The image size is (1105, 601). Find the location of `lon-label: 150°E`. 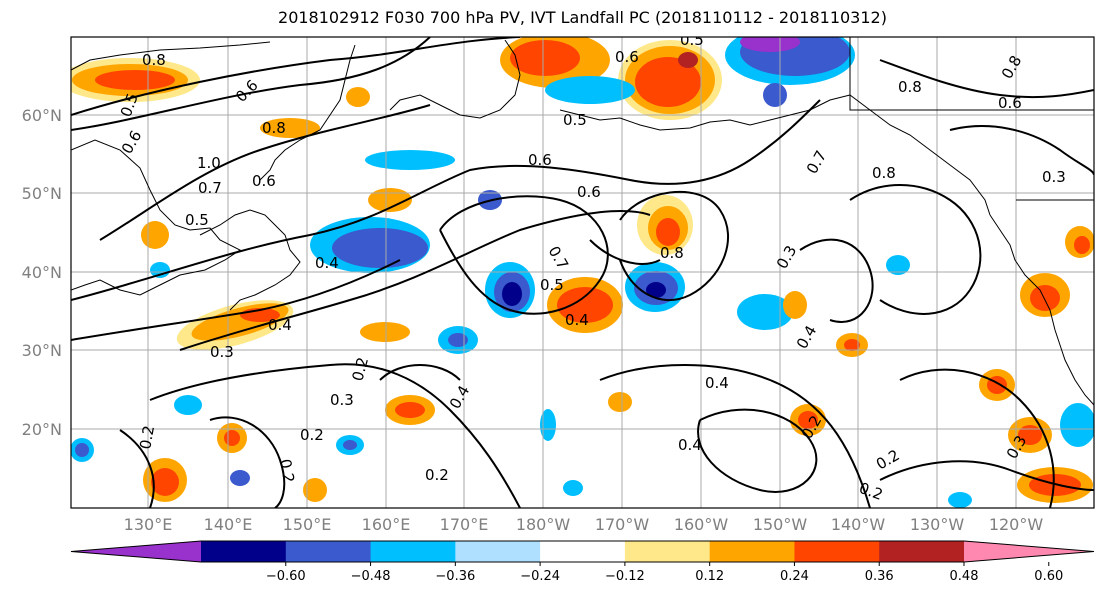

lon-label: 150°E is located at coordinates (307, 524).